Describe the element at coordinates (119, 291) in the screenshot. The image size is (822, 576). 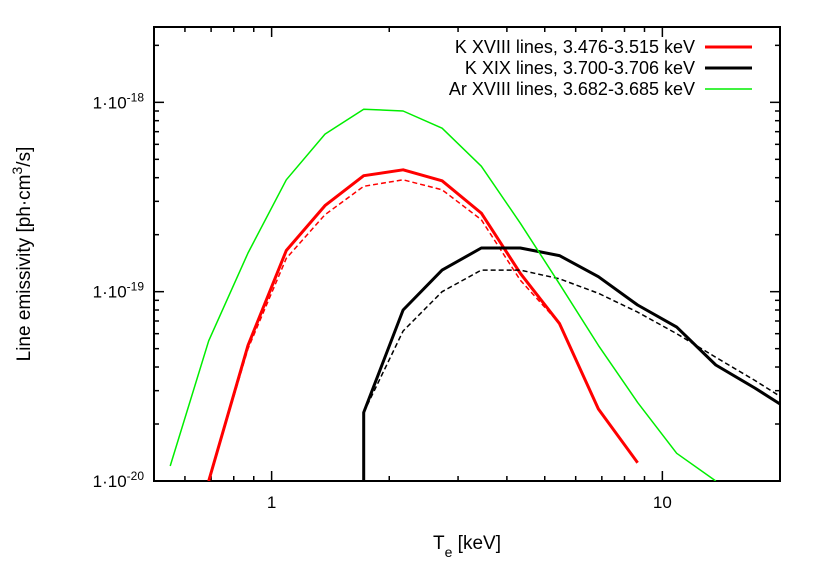
I see `y-tick-label: 1·10⁻¹⁹` at that location.